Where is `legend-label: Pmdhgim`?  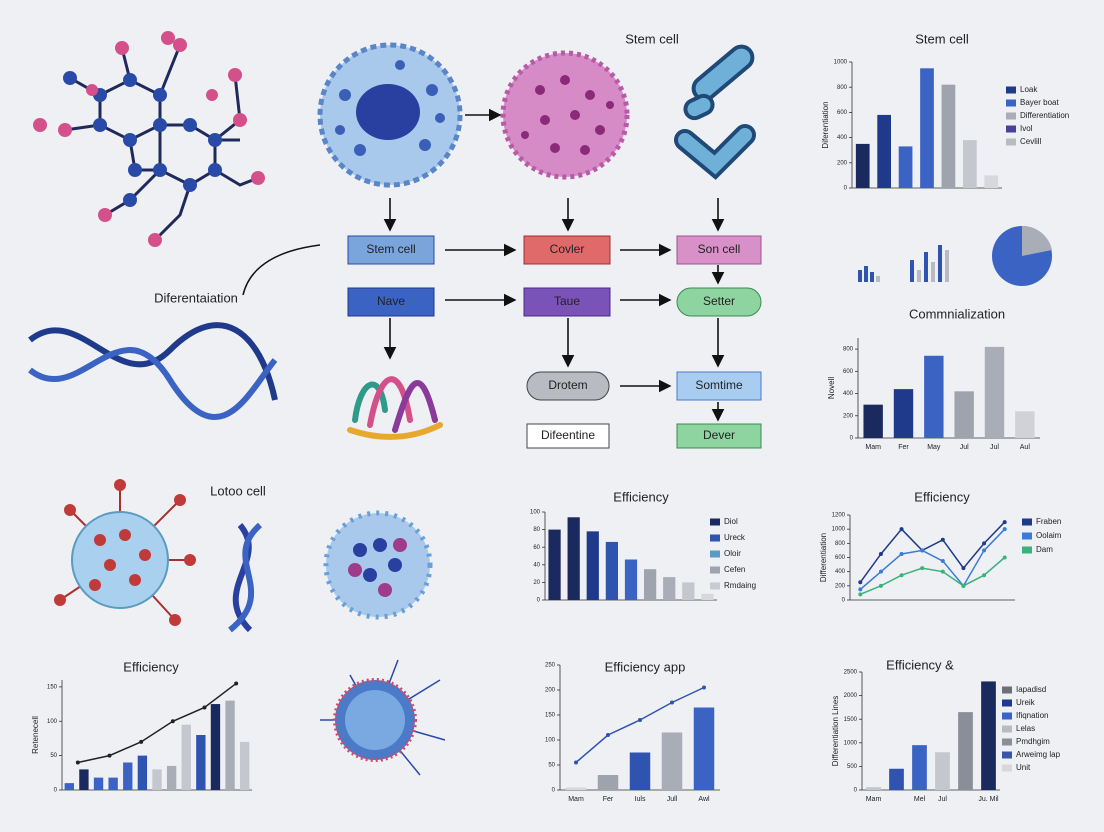
legend-label: Pmdhgim is located at coordinates (1033, 741).